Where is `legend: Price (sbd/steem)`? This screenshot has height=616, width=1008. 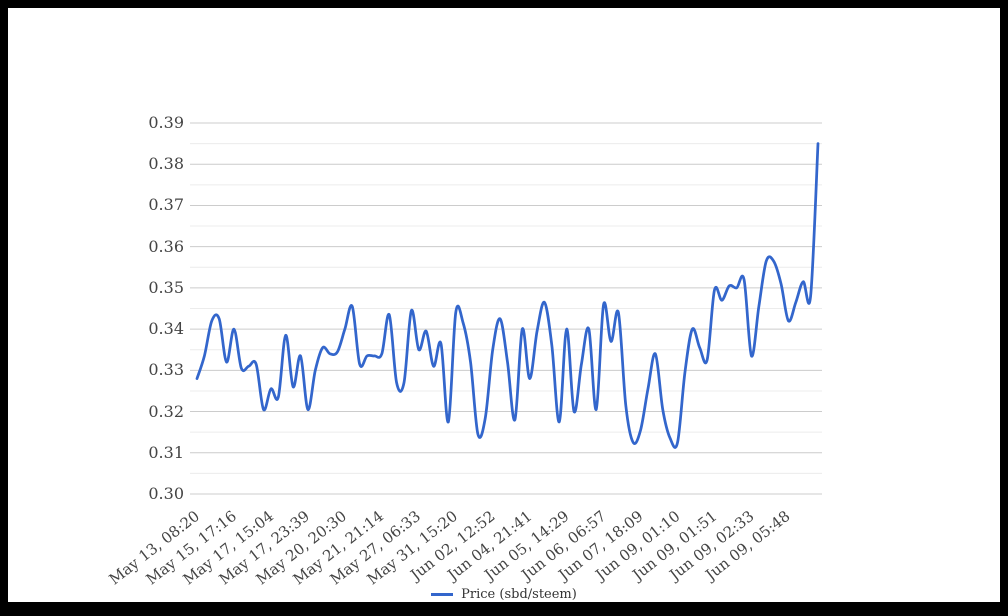 legend: Price (sbd/steem) is located at coordinates (504, 594).